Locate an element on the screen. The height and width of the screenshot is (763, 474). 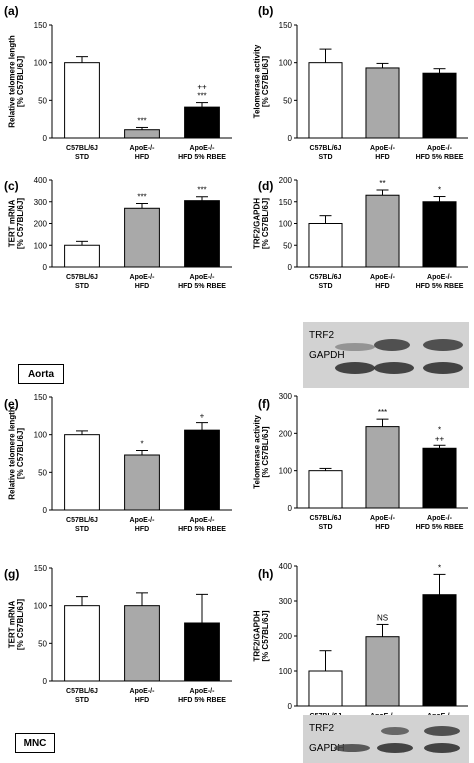
panel-letter: (e) is located at coordinates (11, 404).